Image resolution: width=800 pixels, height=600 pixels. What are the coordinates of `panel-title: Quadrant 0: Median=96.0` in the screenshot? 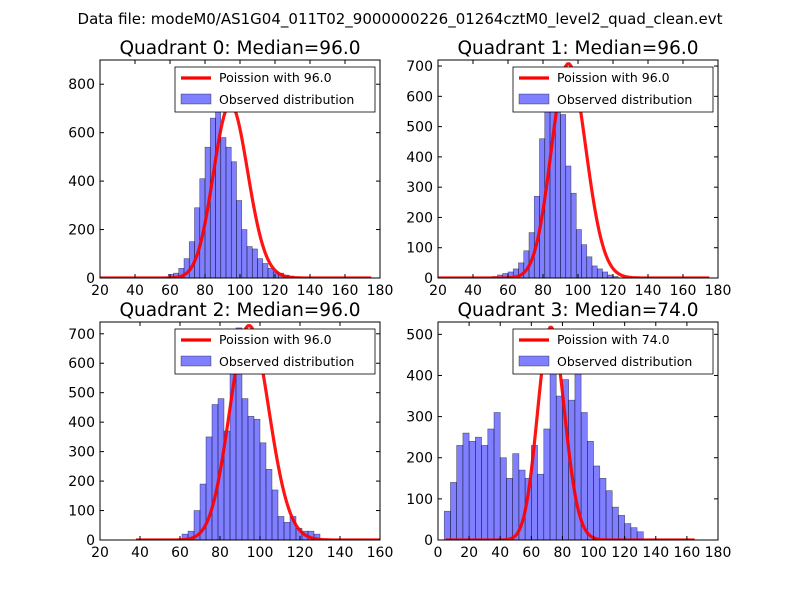 It's located at (239, 48).